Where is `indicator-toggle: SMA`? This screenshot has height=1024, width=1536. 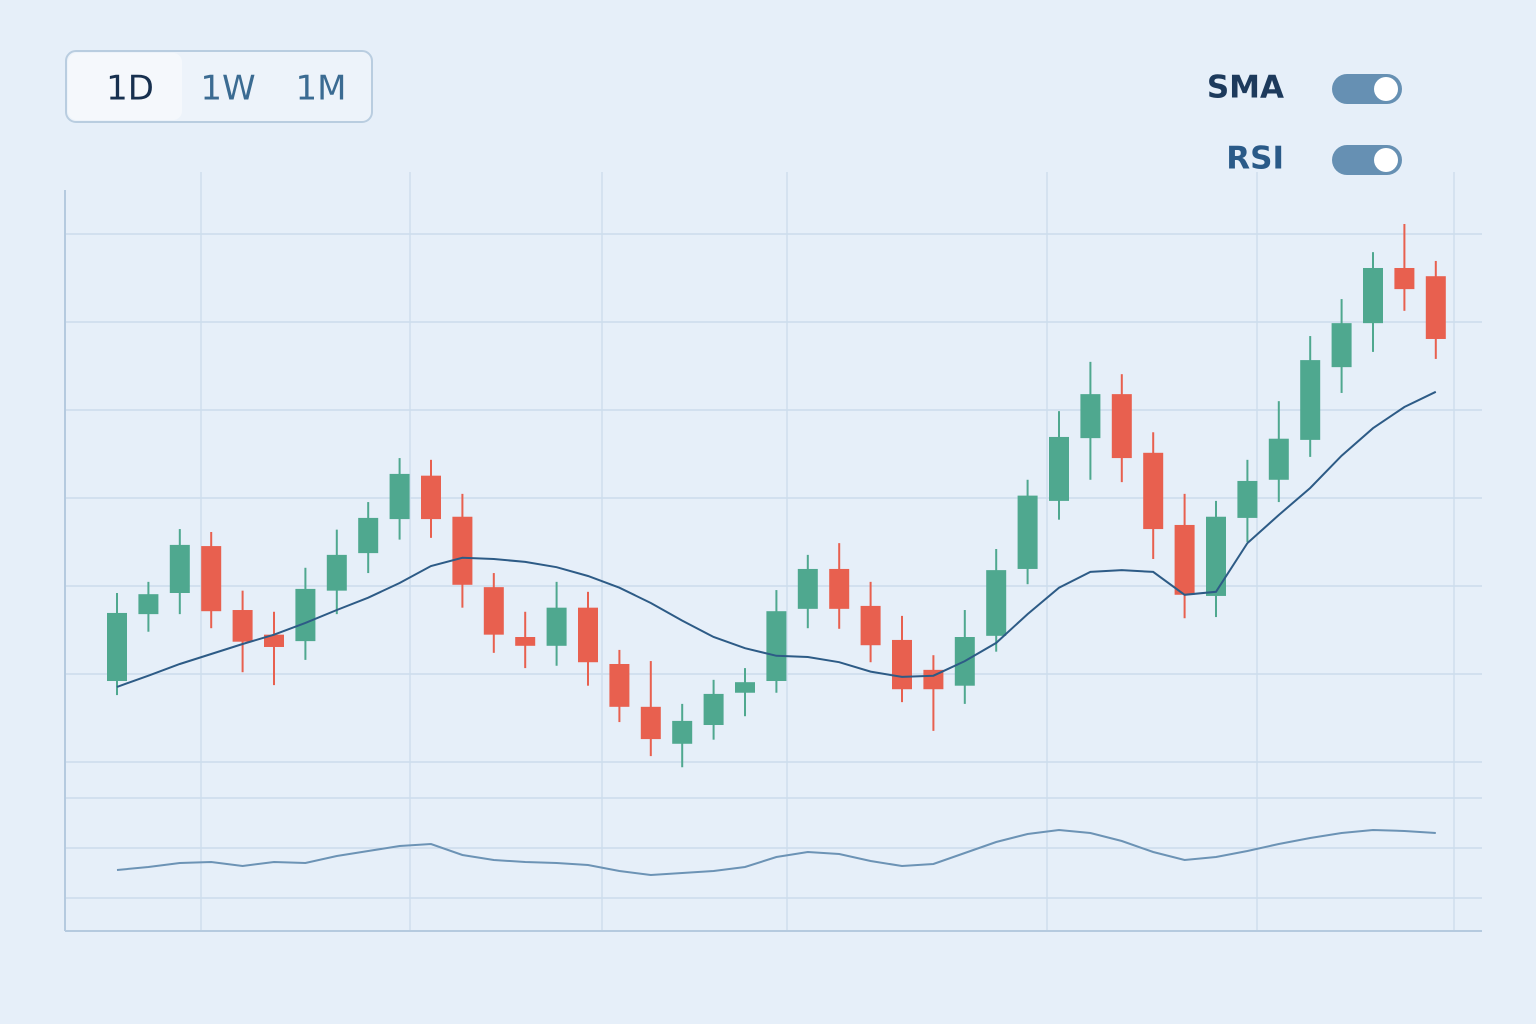 indicator-toggle: SMA is located at coordinates (1304, 88).